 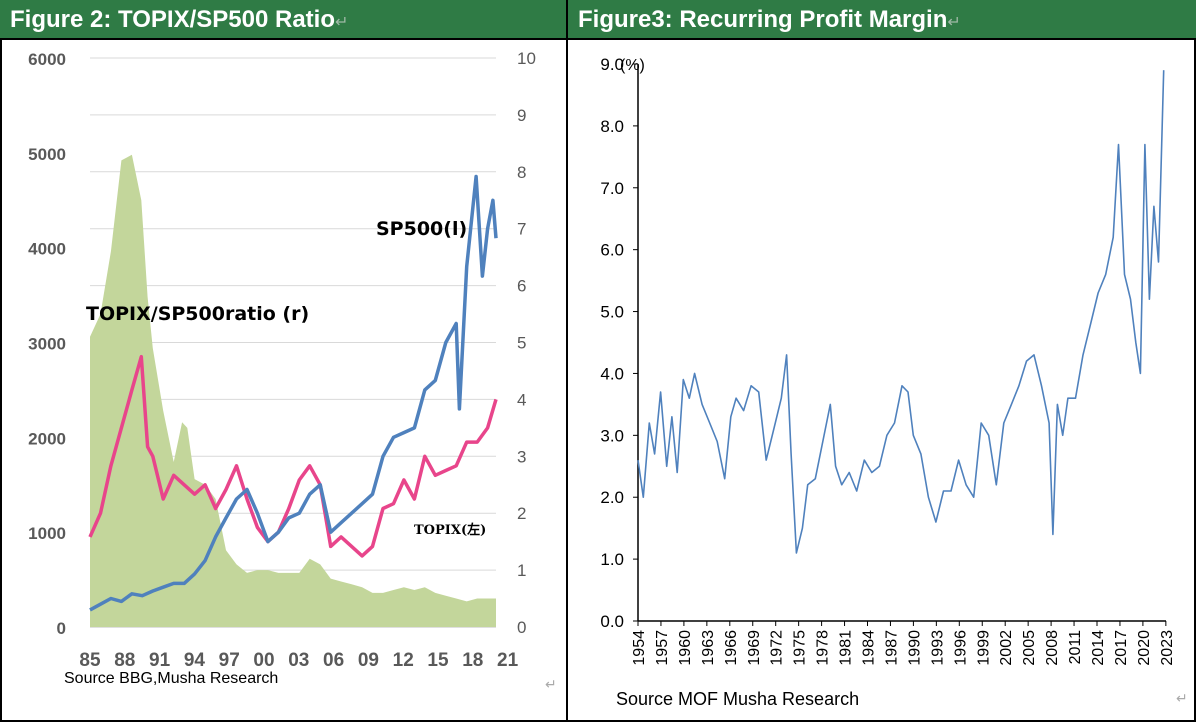 I want to click on figure2-annotations: SP500(l) TOPIX/SP500ratio (r) TOPIX(左), so click(x=286, y=378).